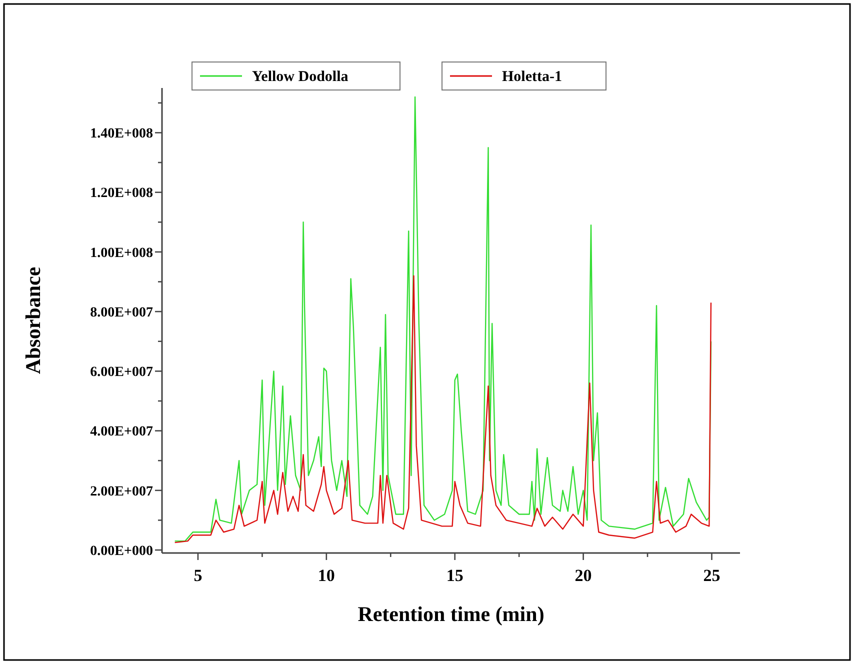 The height and width of the screenshot is (664, 854). What do you see at coordinates (121, 194) in the screenshot?
I see `y-tick-label: 1.20E+008` at bounding box center [121, 194].